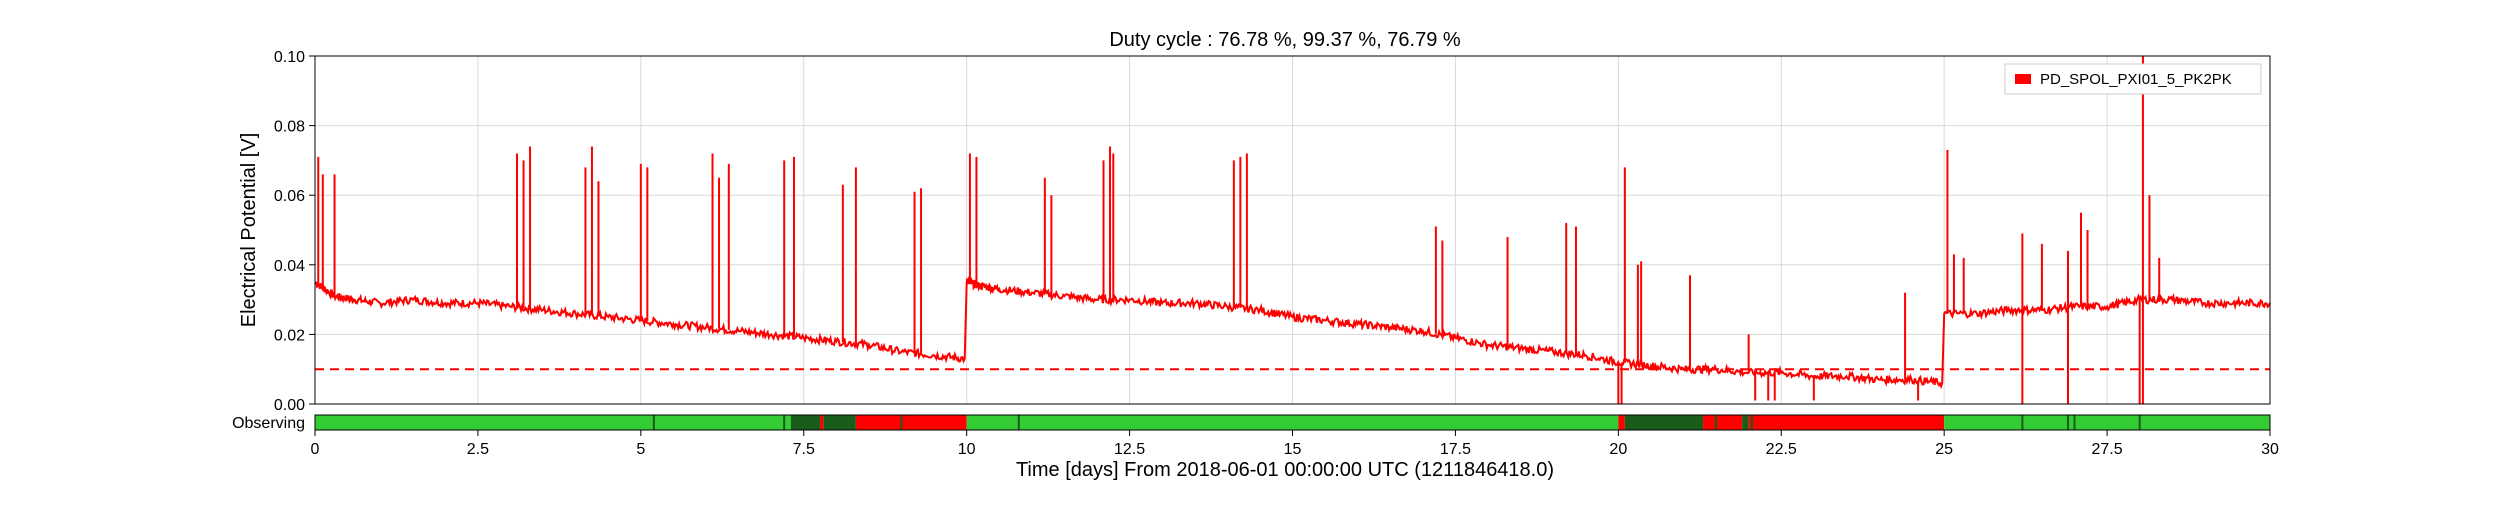 Image resolution: width=2500 pixels, height=505 pixels. I want to click on x-tick-label-2: 5, so click(640, 449).